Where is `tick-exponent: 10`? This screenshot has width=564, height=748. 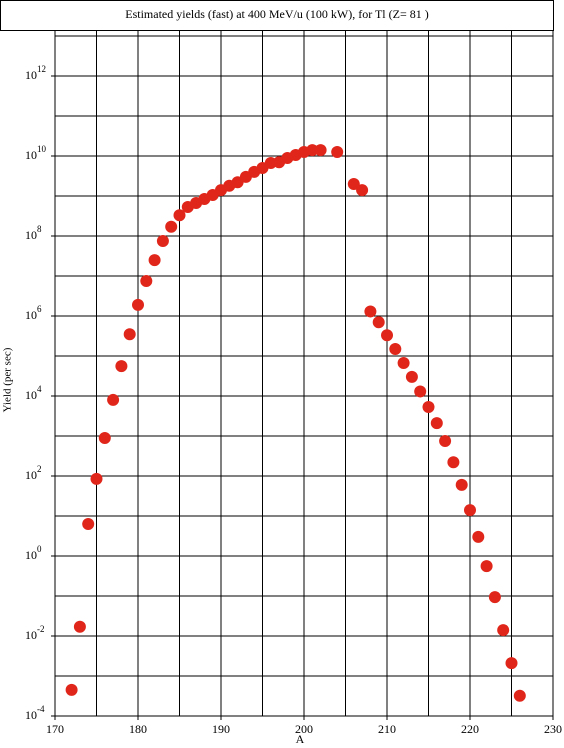
tick-exponent: 10 is located at coordinates (42, 149).